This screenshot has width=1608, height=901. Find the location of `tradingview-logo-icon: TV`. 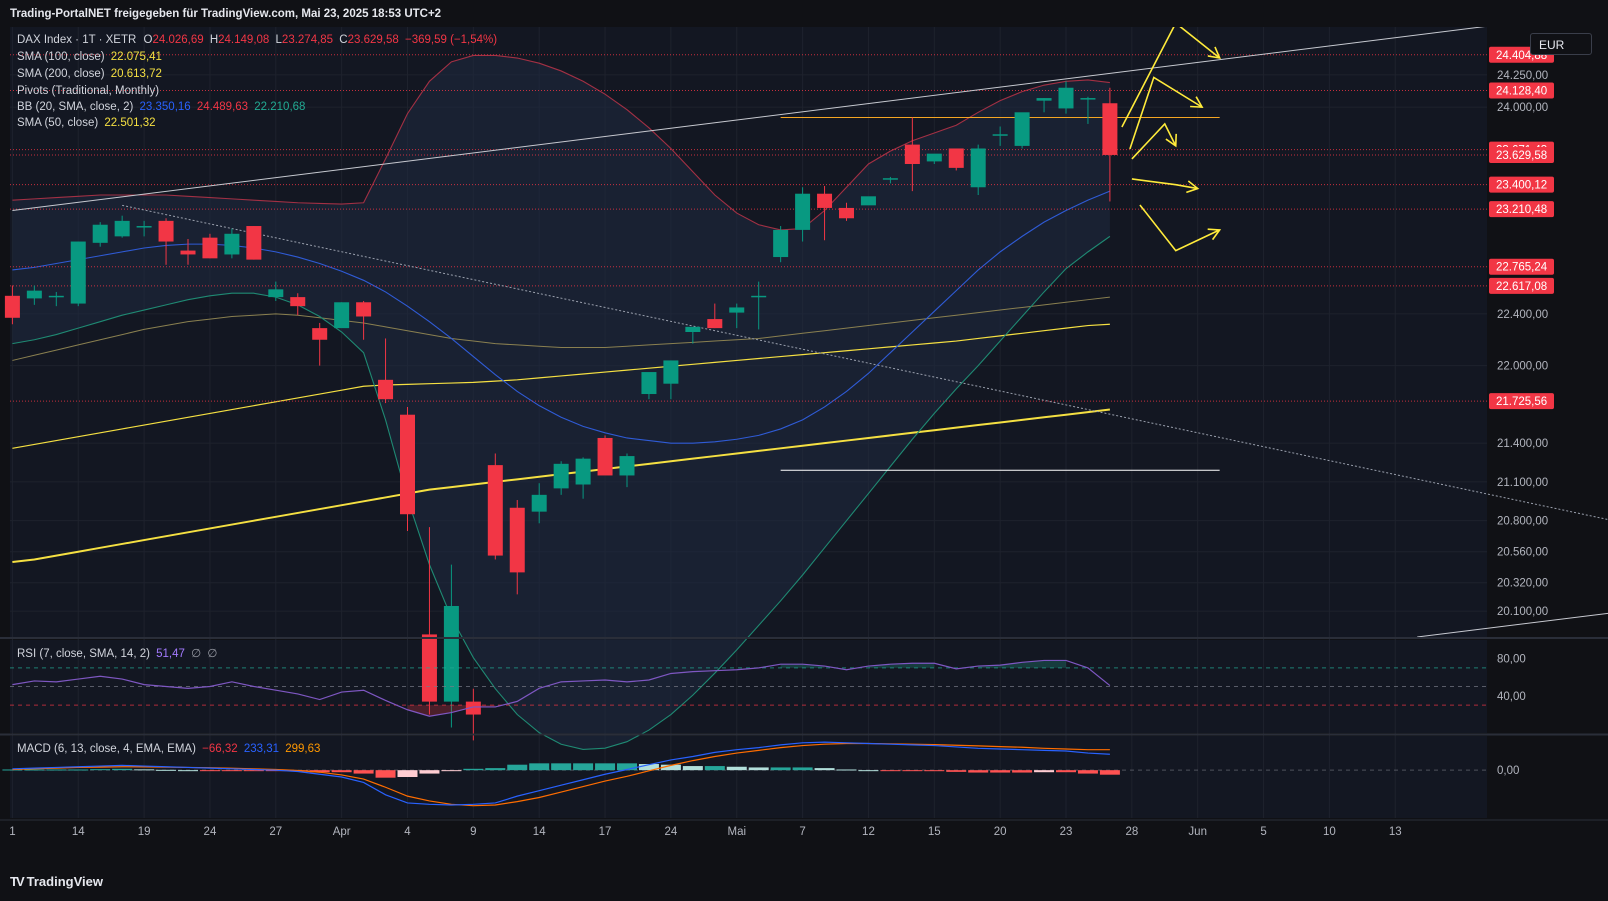

tradingview-logo-icon: TV is located at coordinates (17, 881).